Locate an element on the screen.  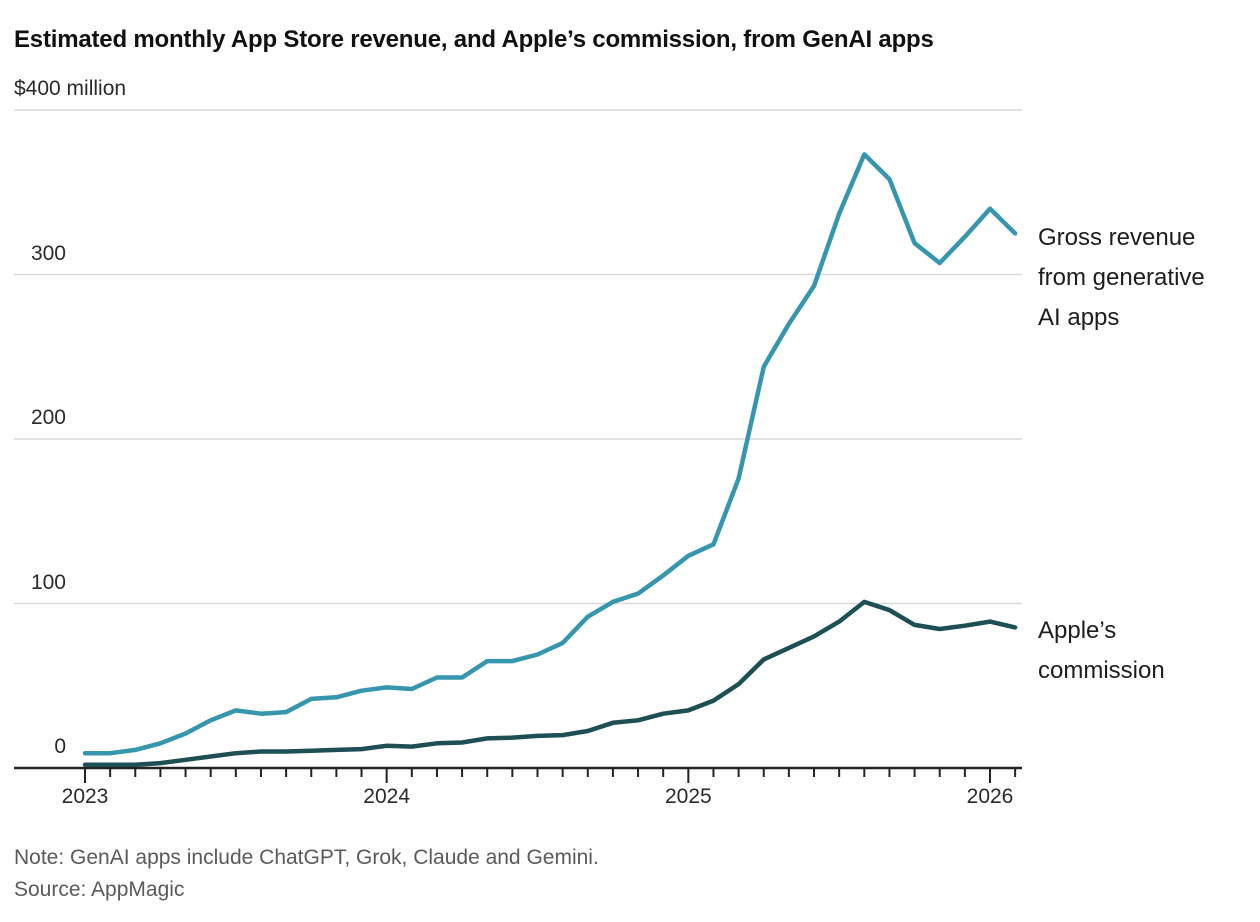
y-axis-tick-label-300: 300 is located at coordinates (48, 253).